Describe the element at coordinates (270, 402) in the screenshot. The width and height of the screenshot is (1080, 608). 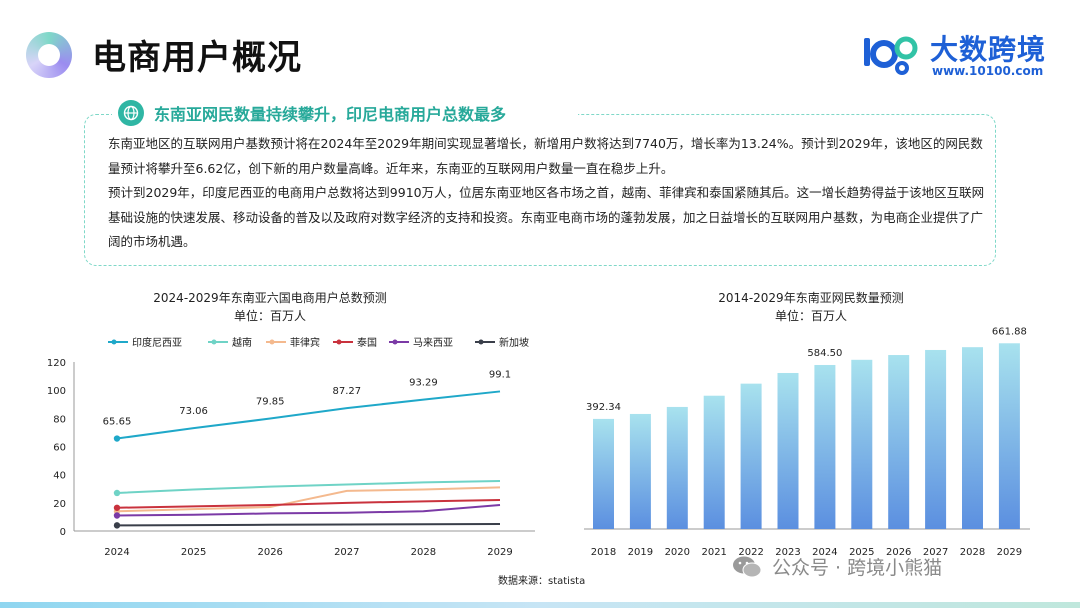
I see `data-label: 79.85` at that location.